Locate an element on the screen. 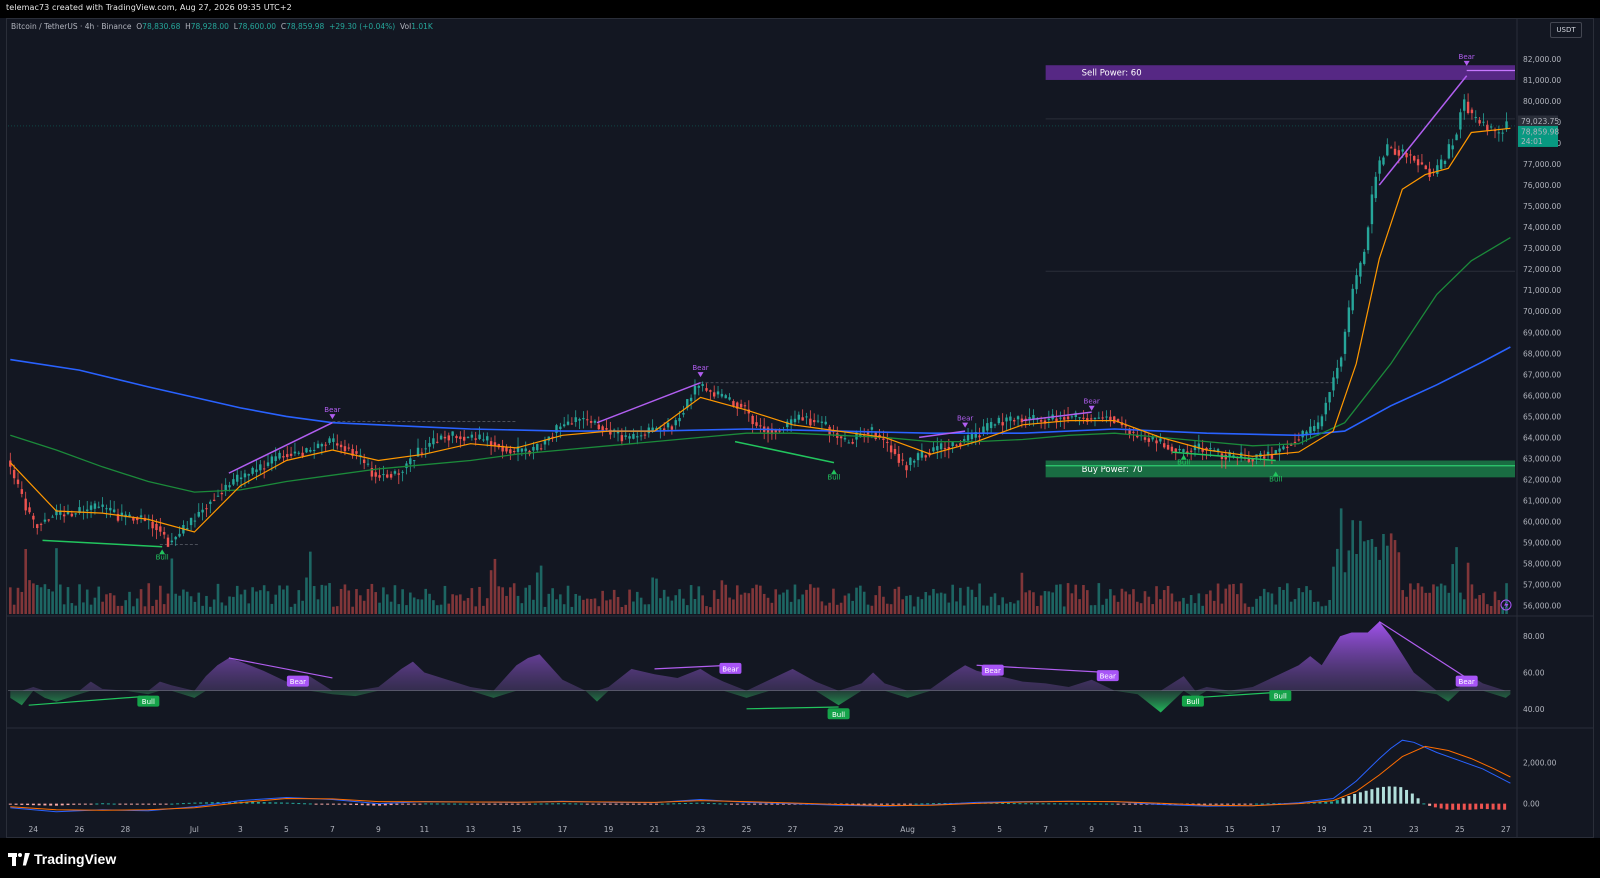  close-key: C is located at coordinates (283, 26).